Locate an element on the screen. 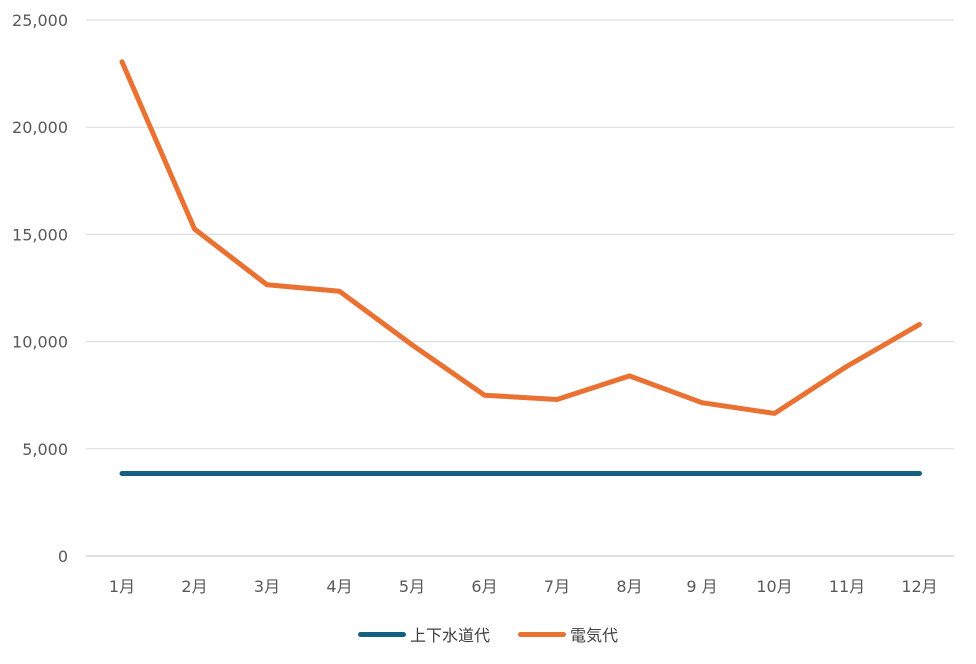 This screenshot has height=664, width=976. y-tick-label: 15,000 is located at coordinates (40, 234).